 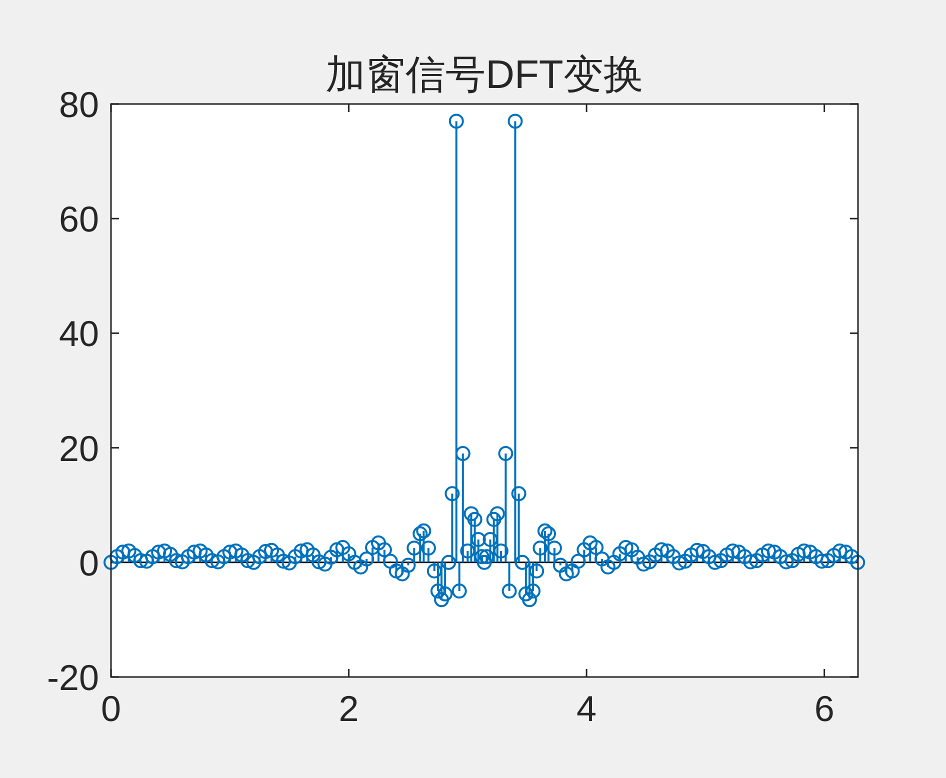 What do you see at coordinates (72, 677) in the screenshot?
I see `y-tick-label: -20` at bounding box center [72, 677].